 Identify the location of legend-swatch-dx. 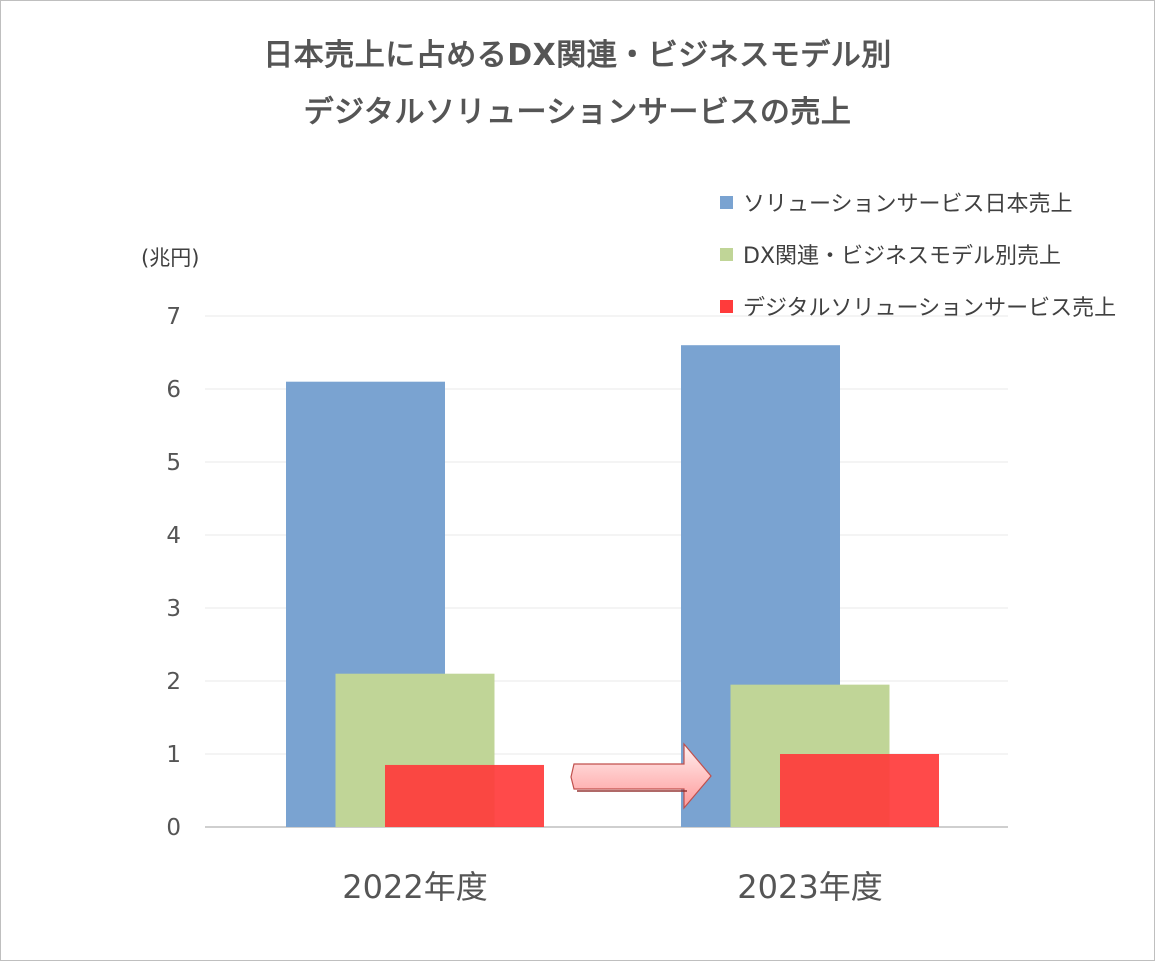
(726, 254).